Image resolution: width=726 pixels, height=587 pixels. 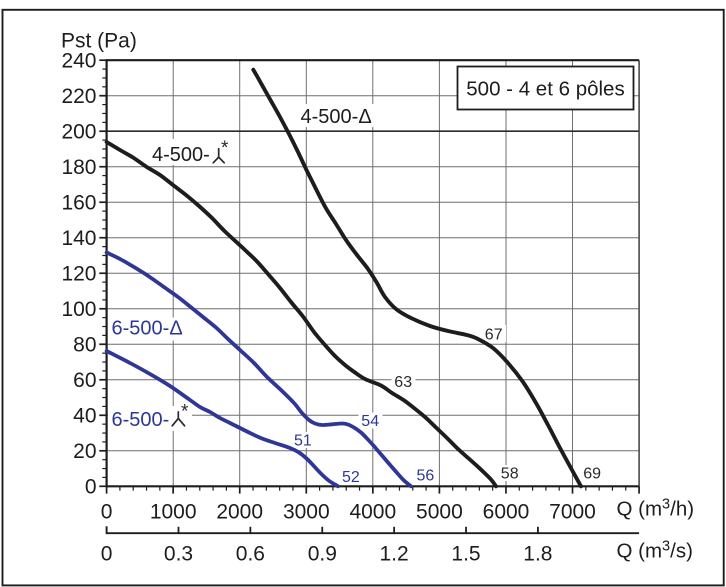 I want to click on svg-text: 4-500-, so click(x=181, y=155).